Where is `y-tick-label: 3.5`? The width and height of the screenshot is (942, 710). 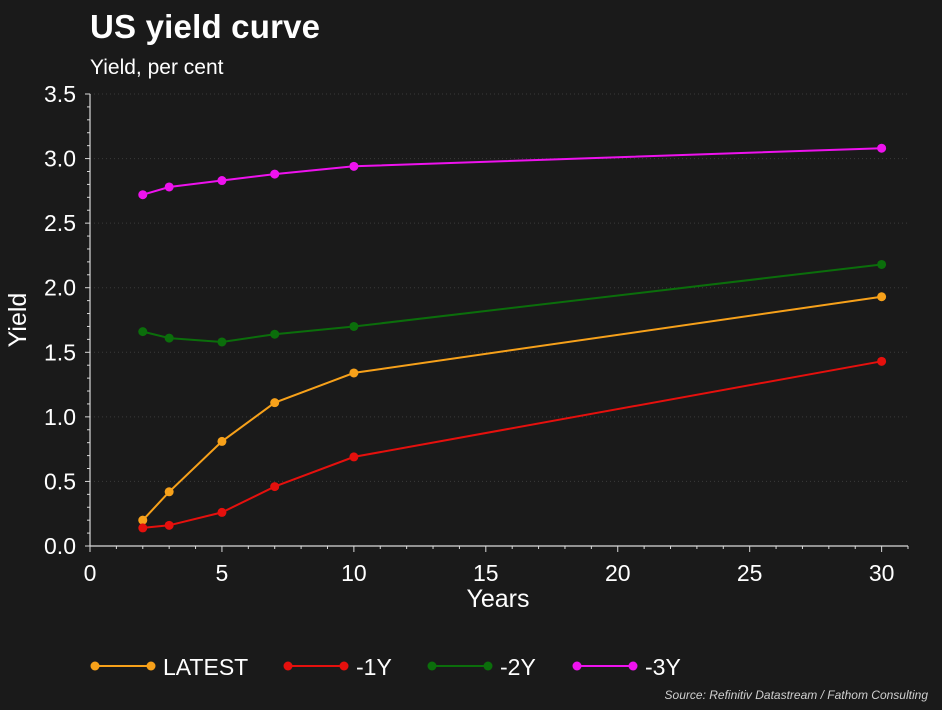 y-tick-label: 3.5 is located at coordinates (60, 94).